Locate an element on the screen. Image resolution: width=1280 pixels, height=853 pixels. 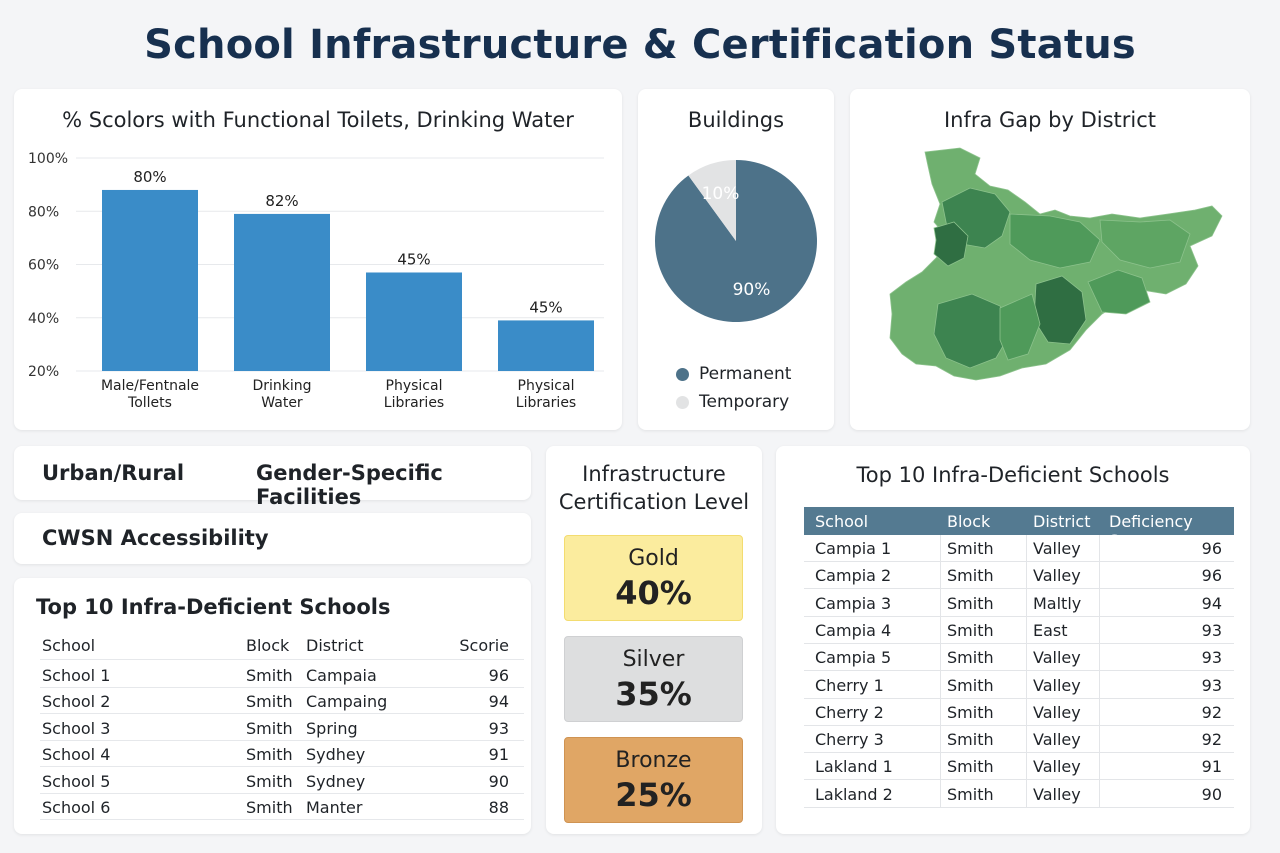
big-table-cell: Lakland 1 is located at coordinates (854, 767).